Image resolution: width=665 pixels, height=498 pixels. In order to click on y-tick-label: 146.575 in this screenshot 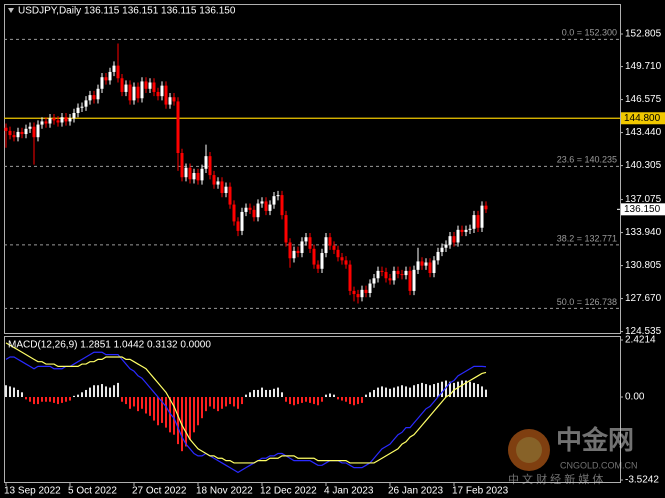, I will do `click(643, 99)`.